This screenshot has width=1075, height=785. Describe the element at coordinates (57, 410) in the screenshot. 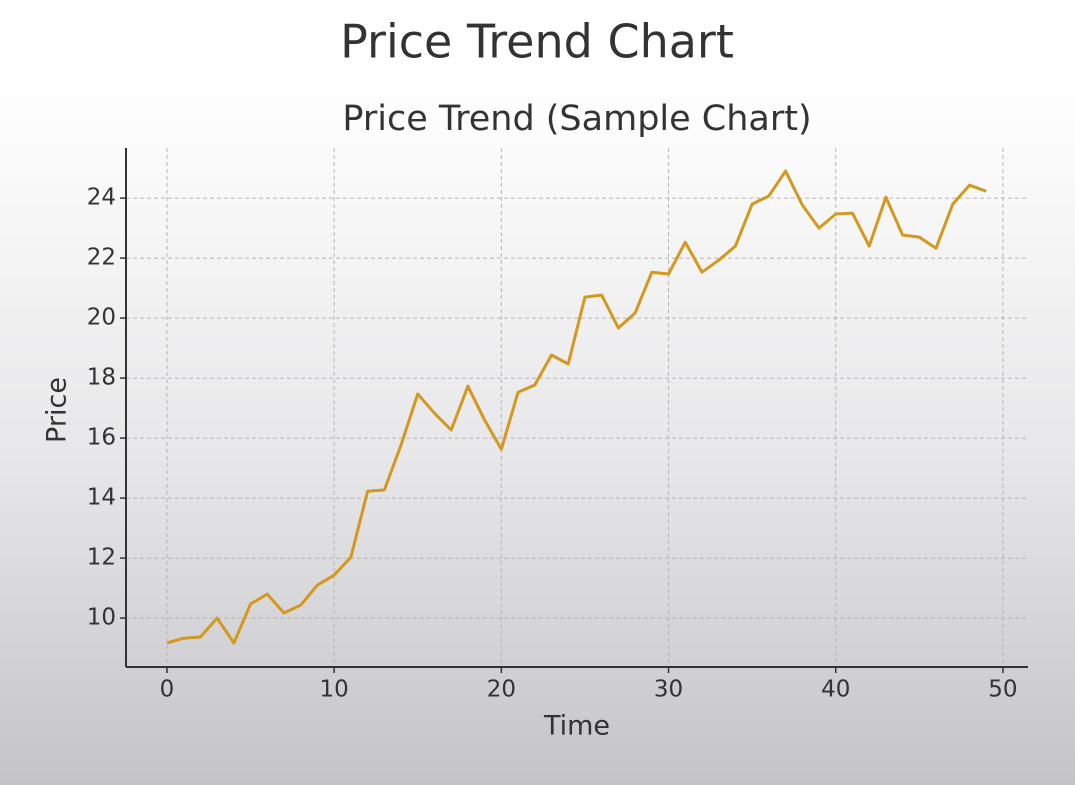

I see `y-axis-label: Price` at that location.